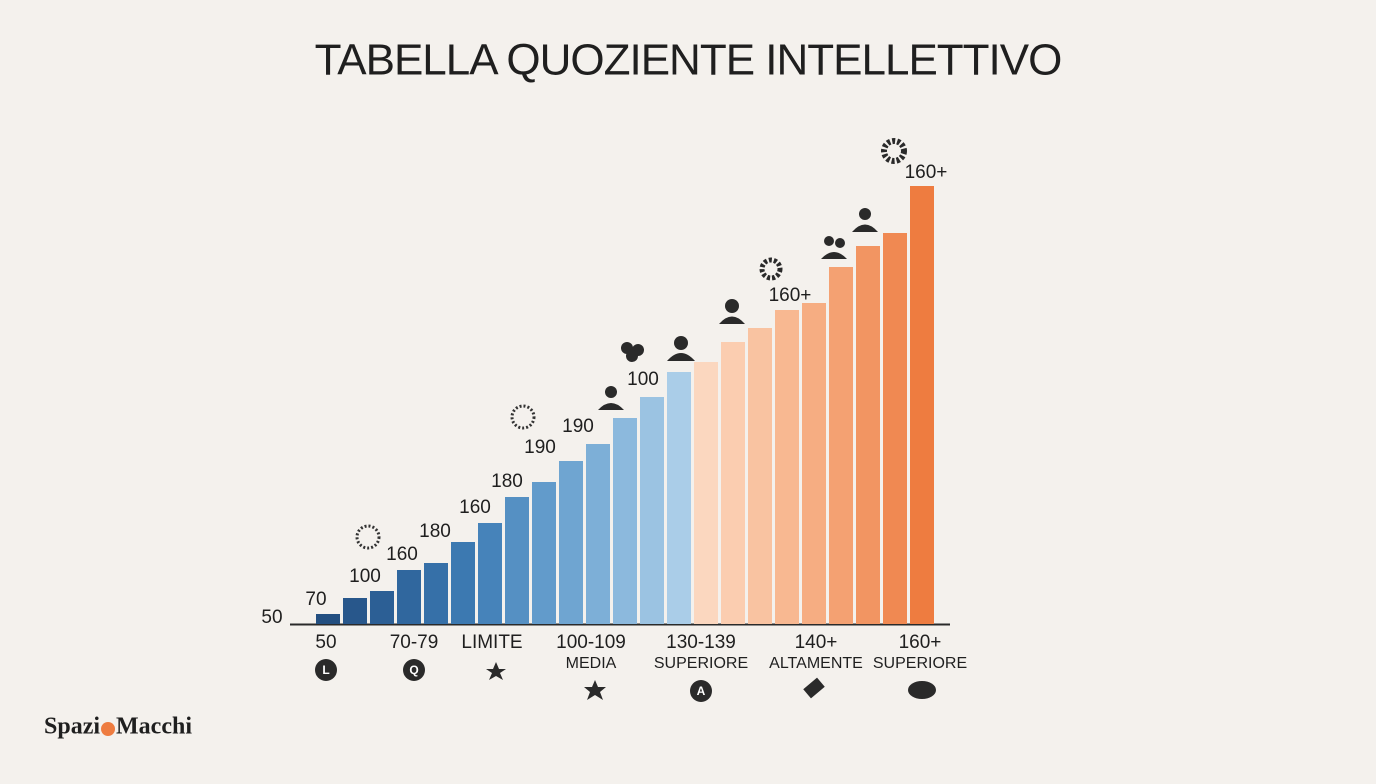 This screenshot has width=1376, height=784. Describe the element at coordinates (491, 642) in the screenshot. I see `category-label: LIMITE` at that location.